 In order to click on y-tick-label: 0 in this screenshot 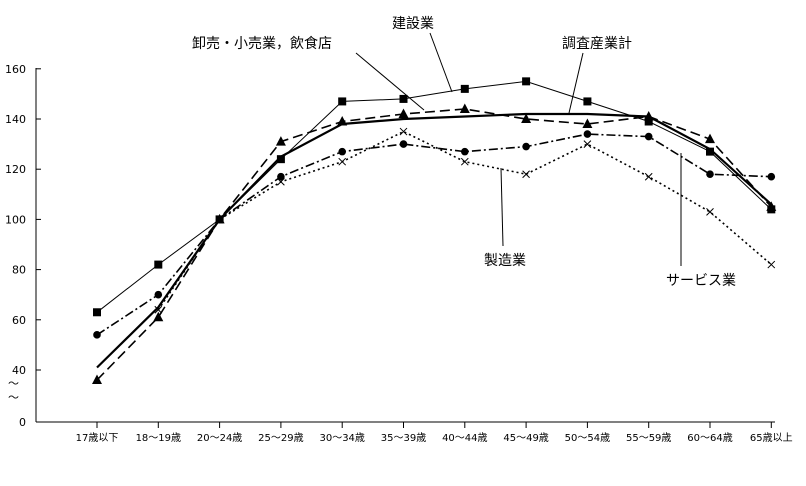, I will do `click(22, 422)`.